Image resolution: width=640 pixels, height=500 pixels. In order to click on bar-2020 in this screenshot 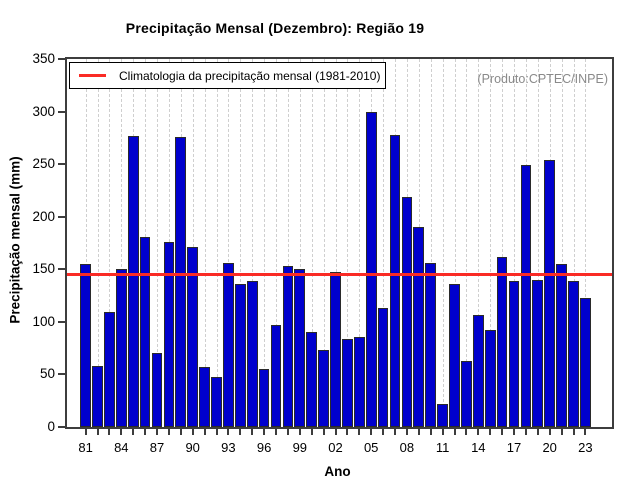, I will do `click(550, 293)`.